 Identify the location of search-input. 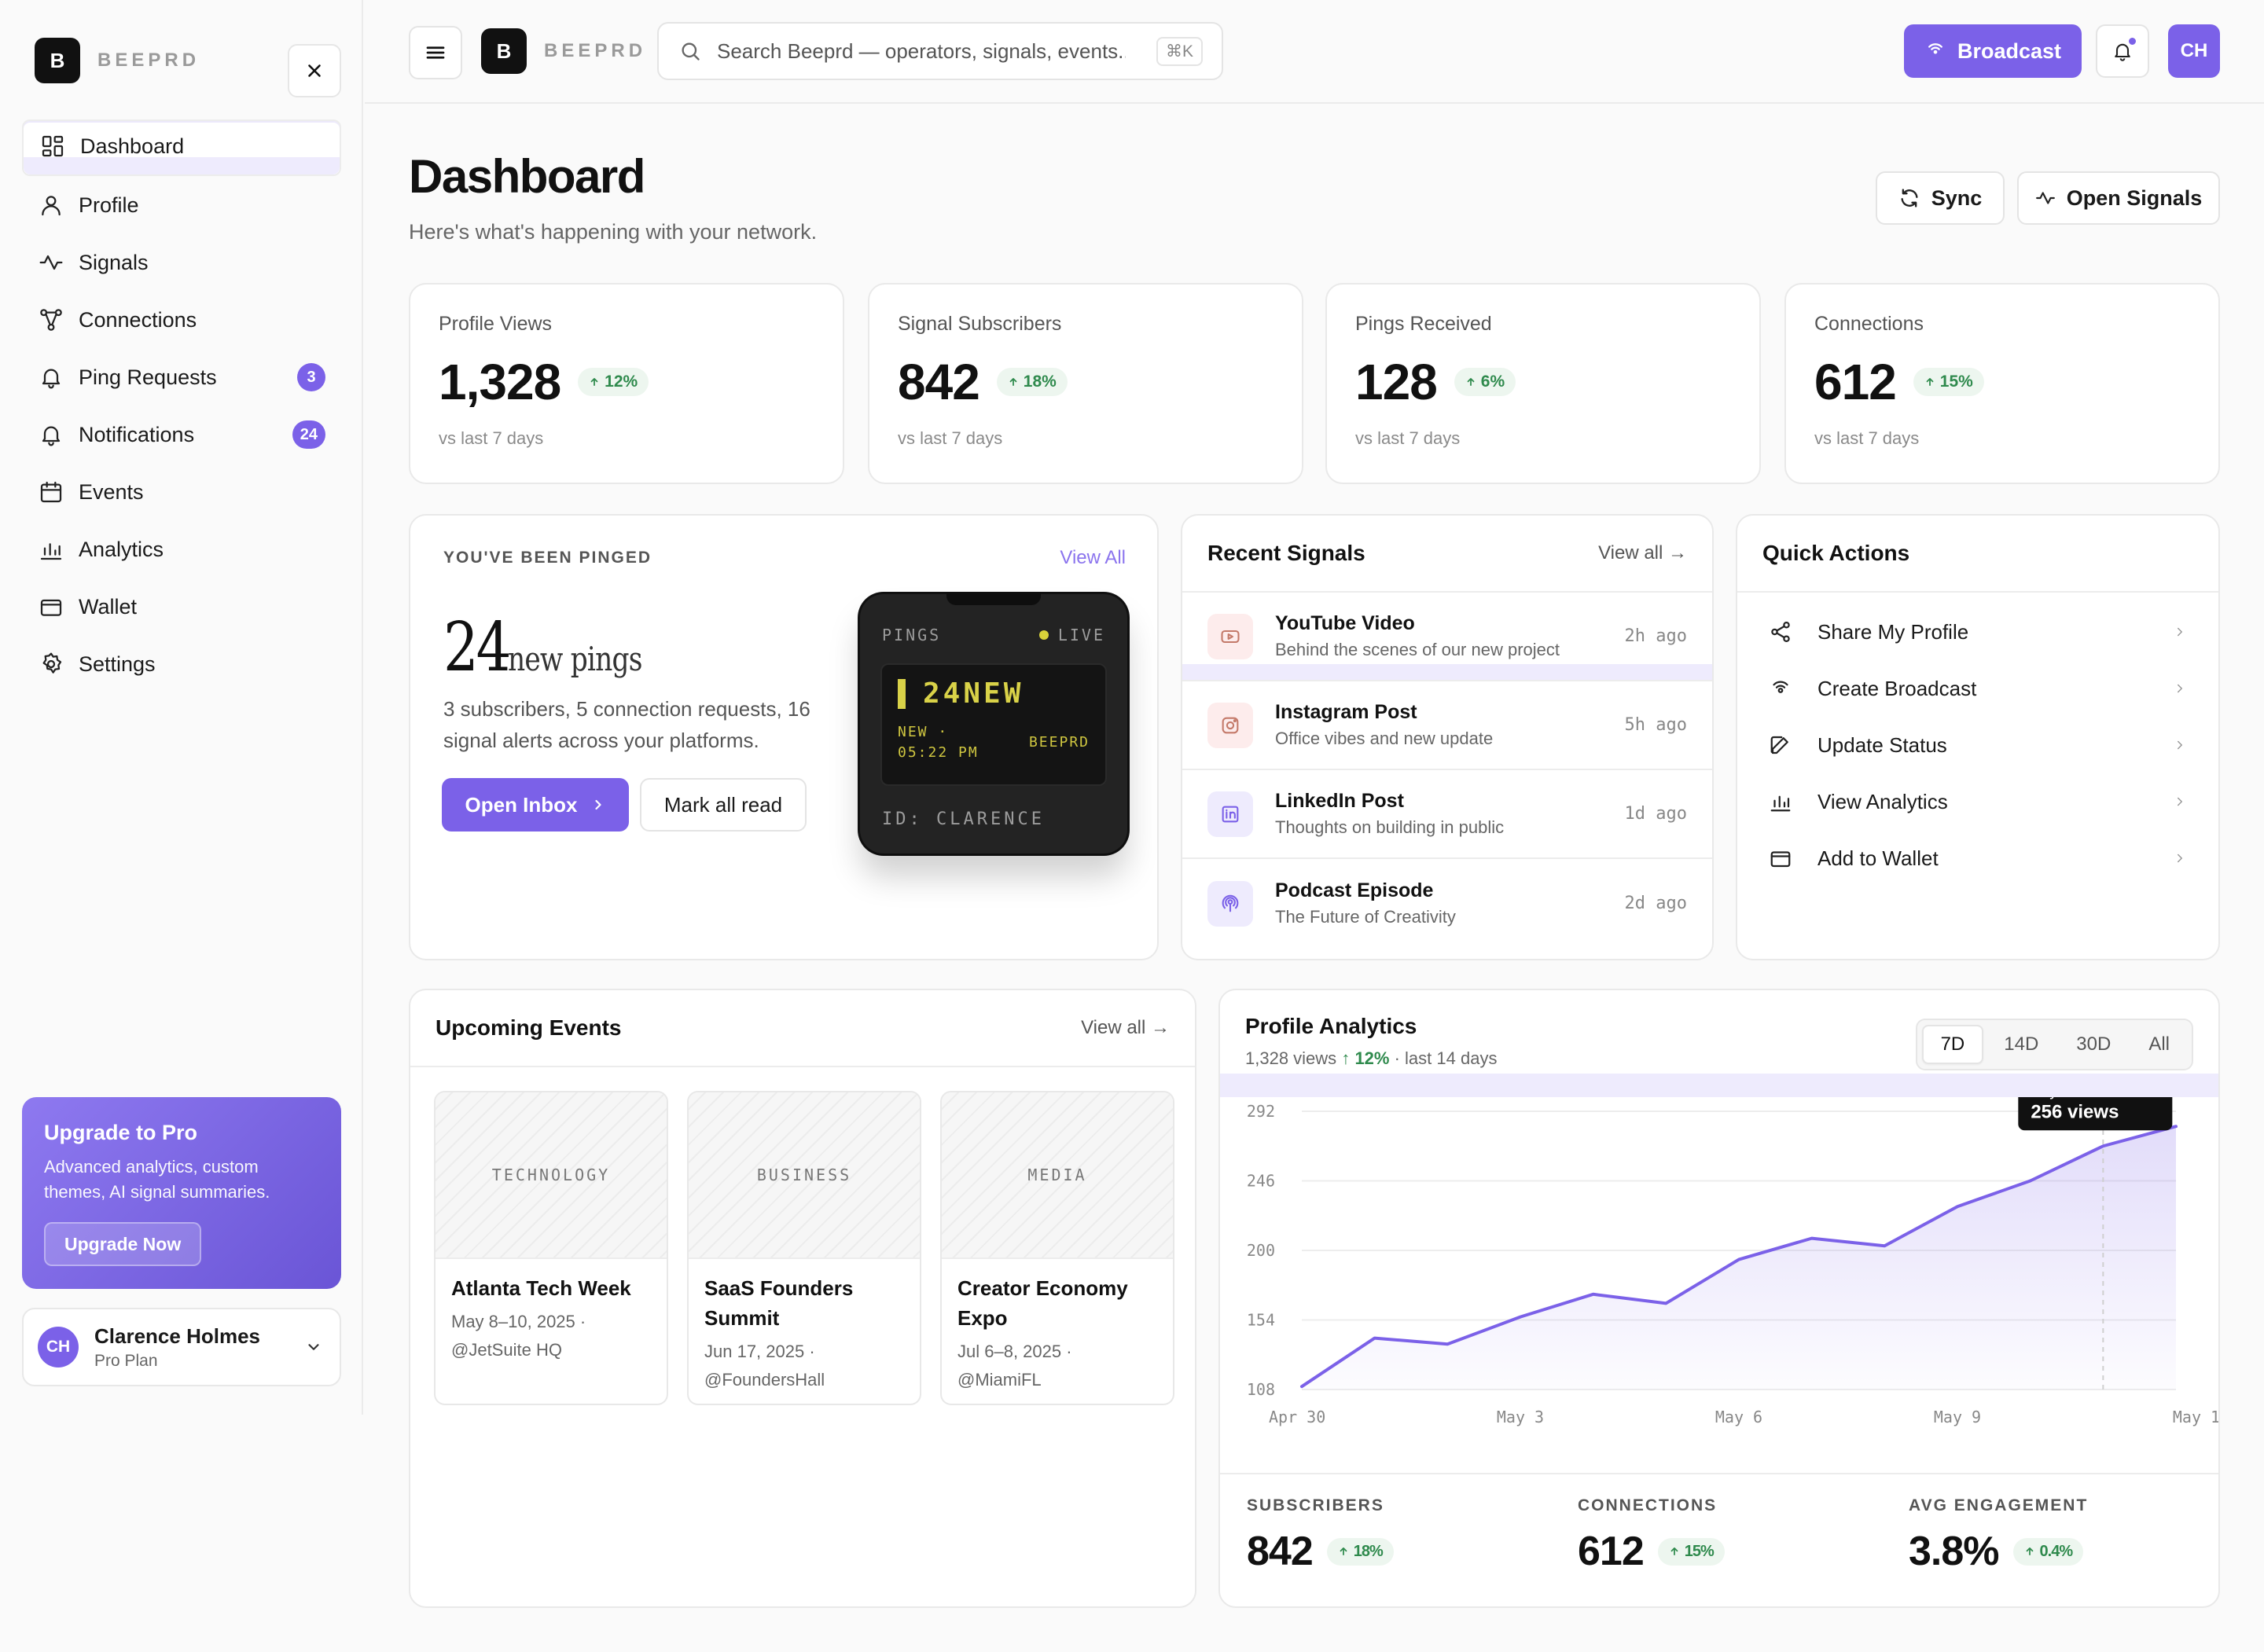
(921, 52).